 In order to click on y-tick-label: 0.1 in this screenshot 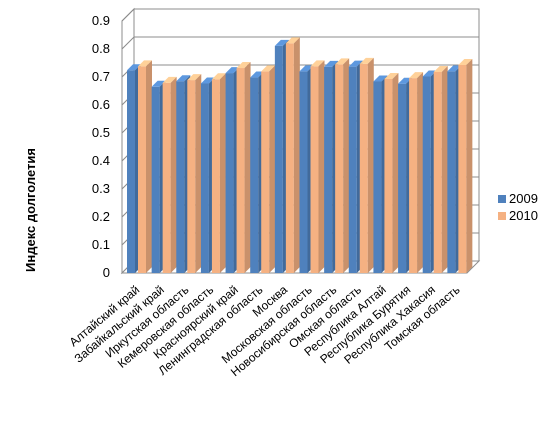, I will do `click(101, 244)`.